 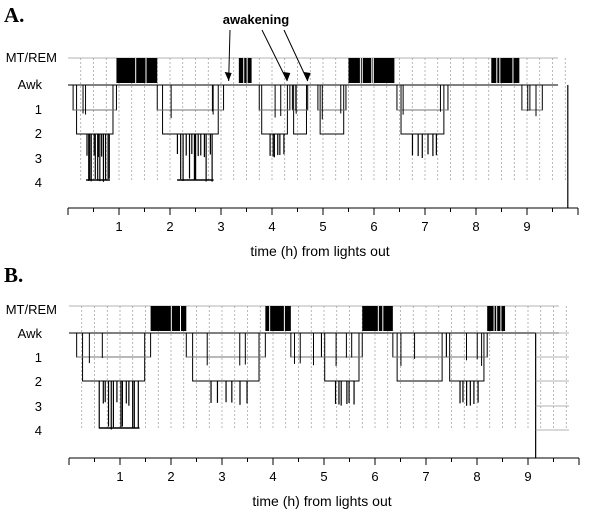 What do you see at coordinates (14, 15) in the screenshot?
I see `panel-a-label: A.` at bounding box center [14, 15].